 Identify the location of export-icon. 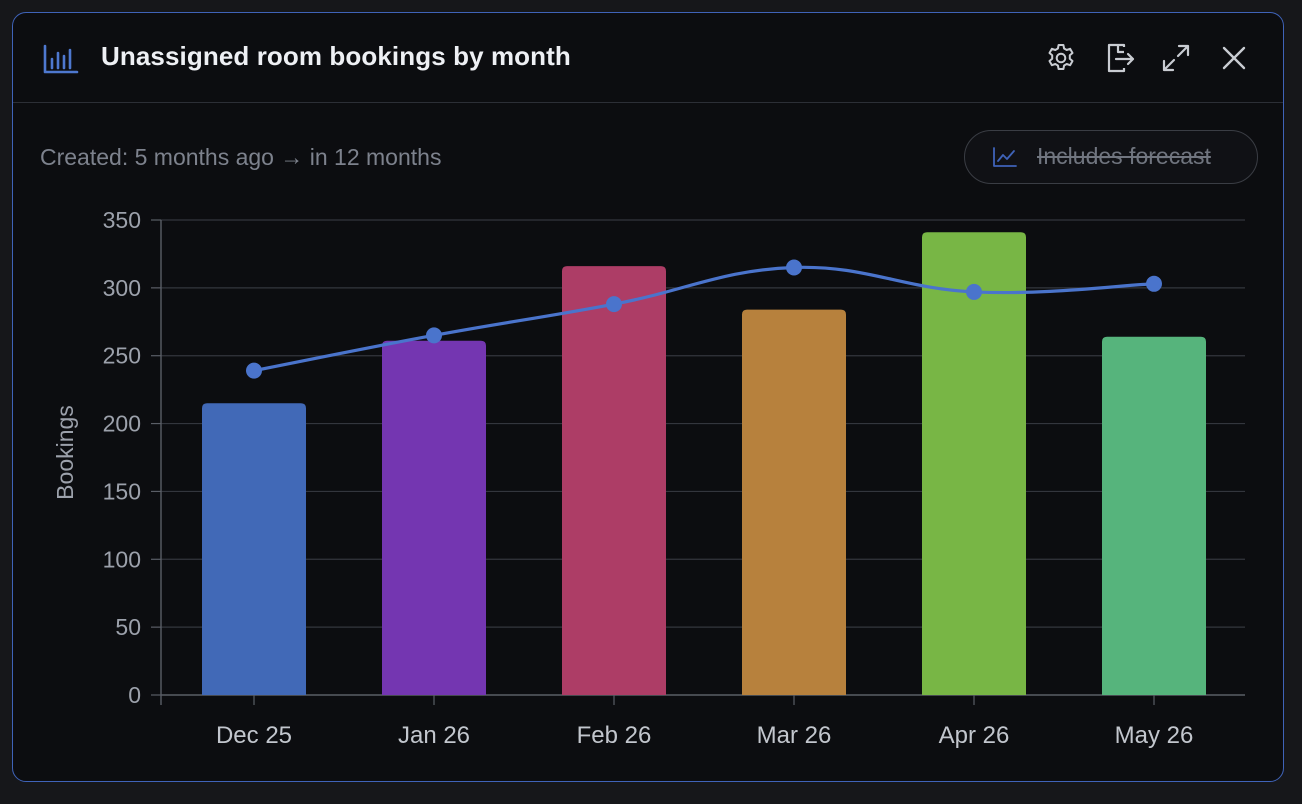
(1121, 58).